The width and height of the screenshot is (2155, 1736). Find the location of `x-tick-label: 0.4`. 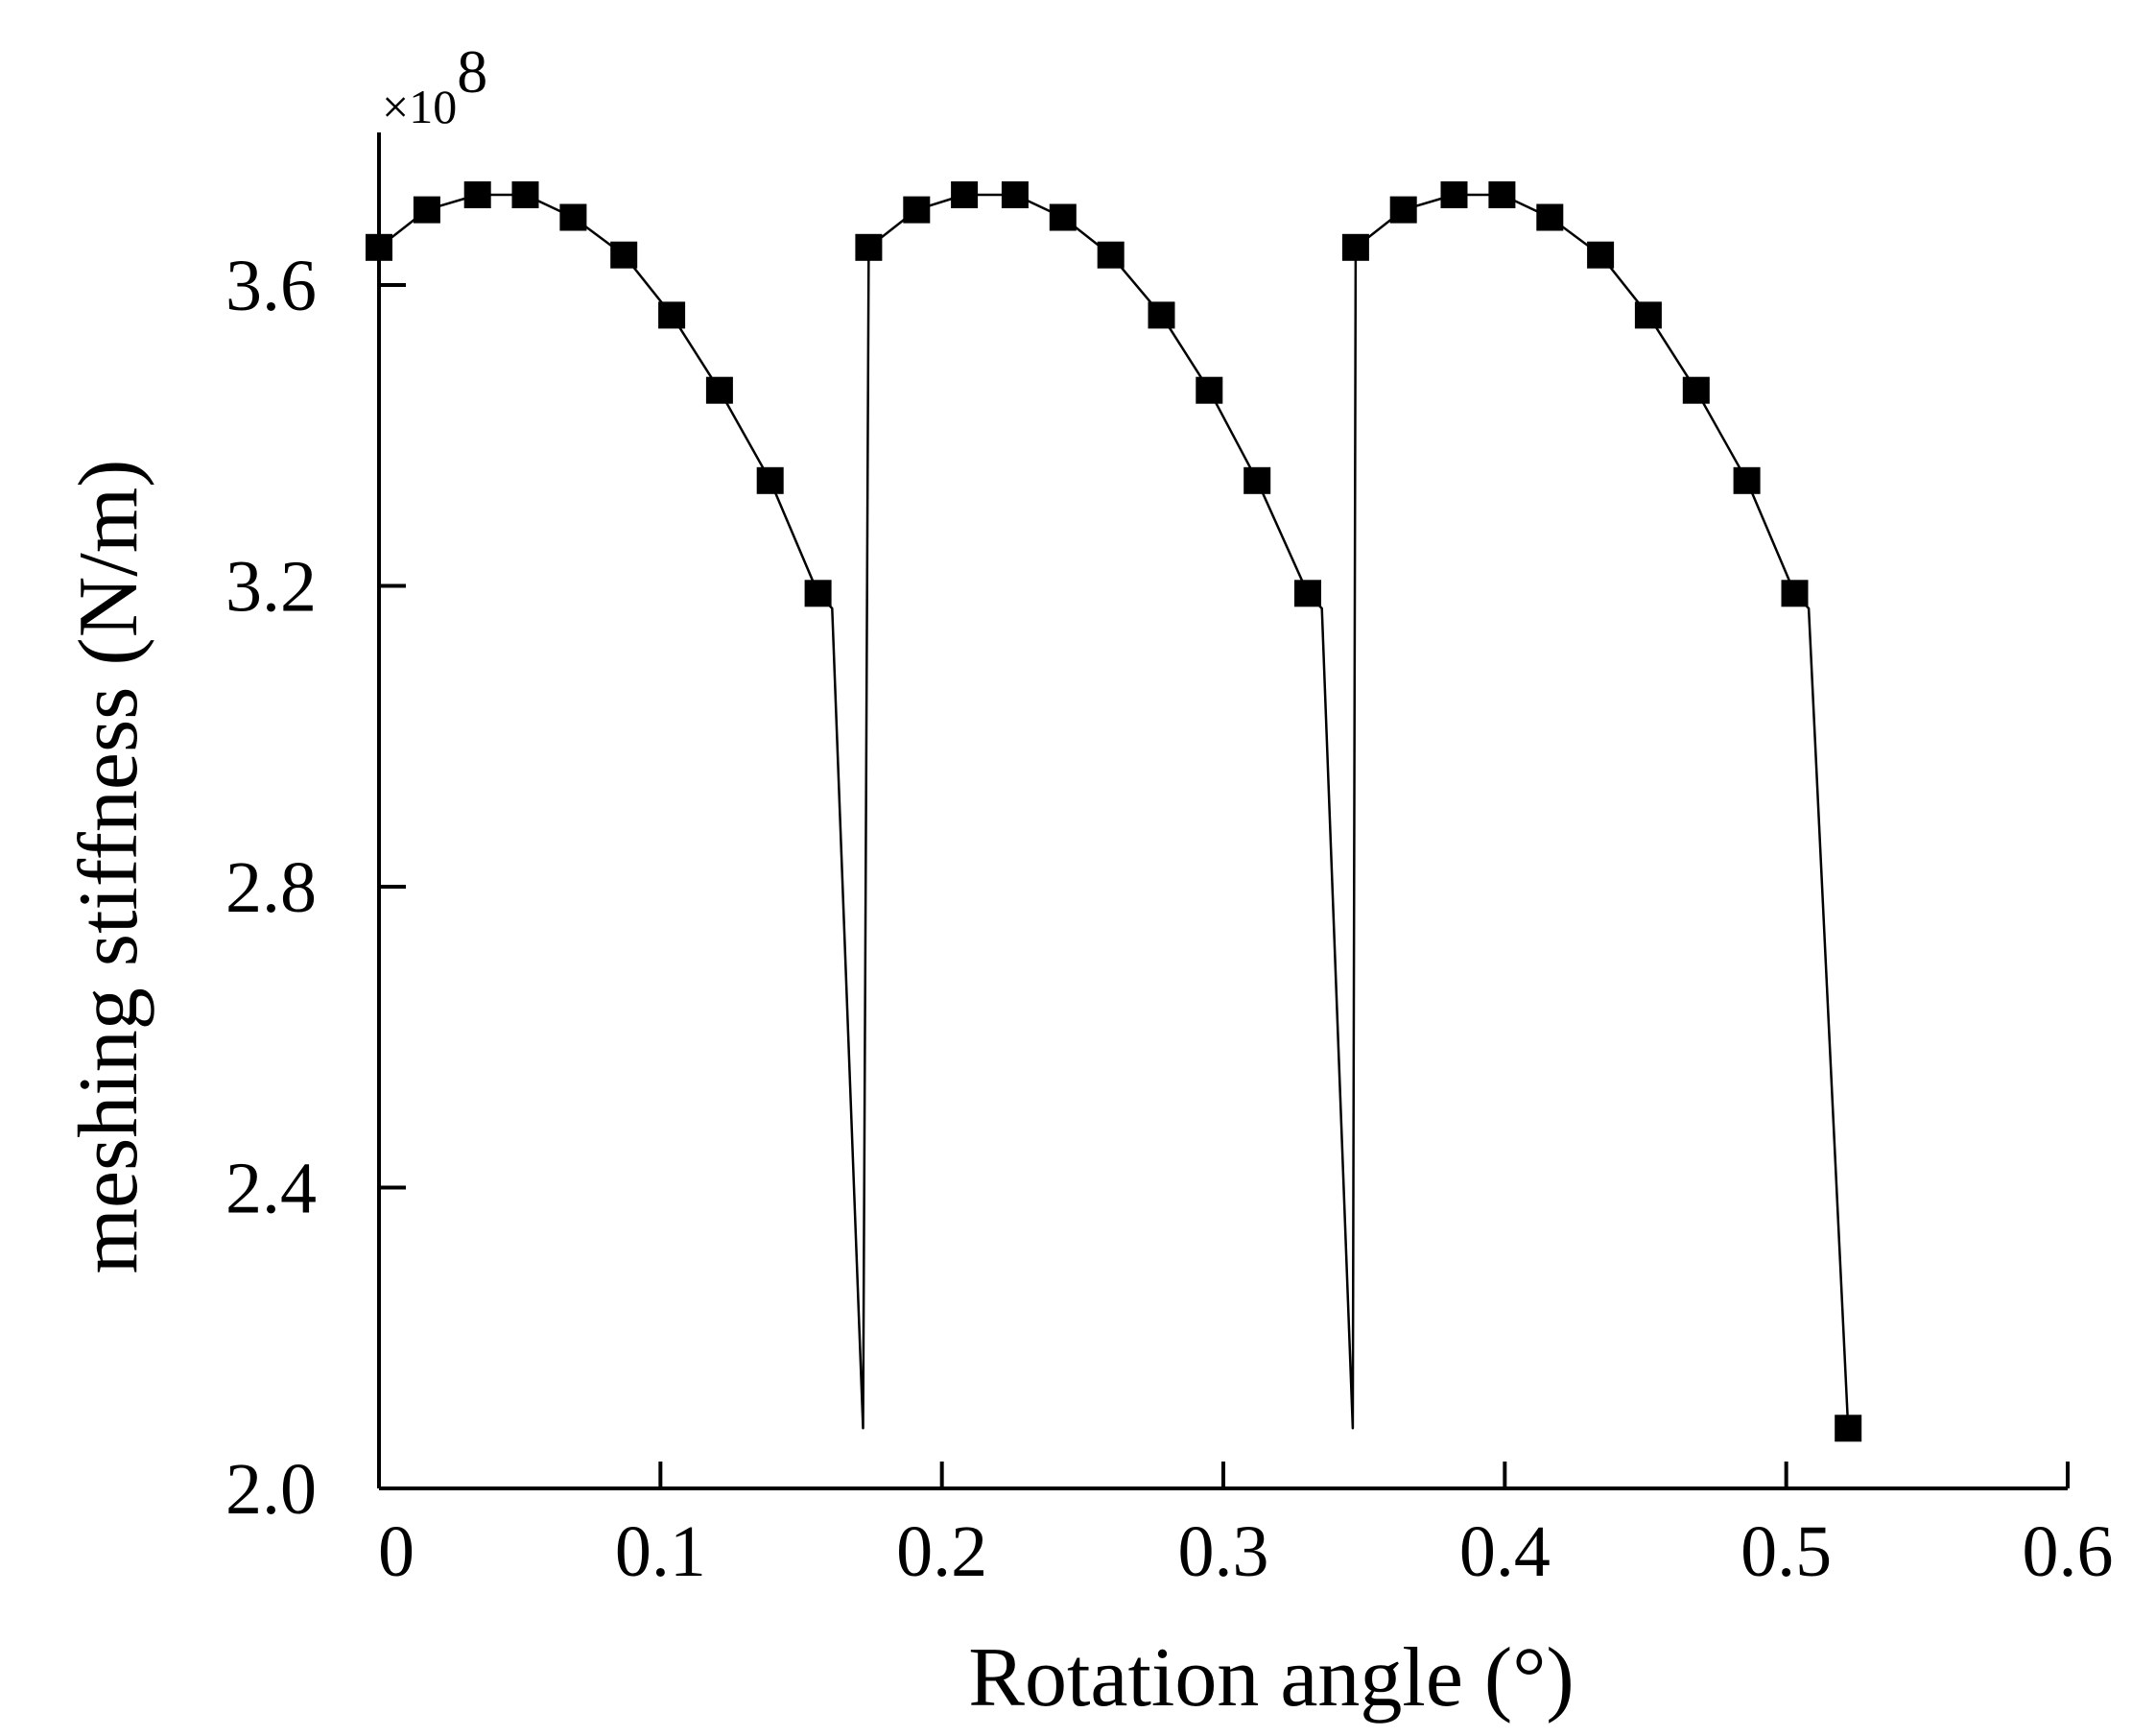

x-tick-label: 0.4 is located at coordinates (1505, 1551).